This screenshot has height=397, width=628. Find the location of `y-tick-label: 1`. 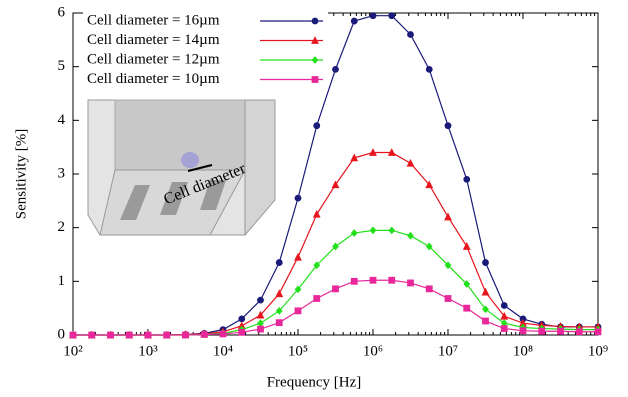

y-tick-label: 1 is located at coordinates (62, 281).